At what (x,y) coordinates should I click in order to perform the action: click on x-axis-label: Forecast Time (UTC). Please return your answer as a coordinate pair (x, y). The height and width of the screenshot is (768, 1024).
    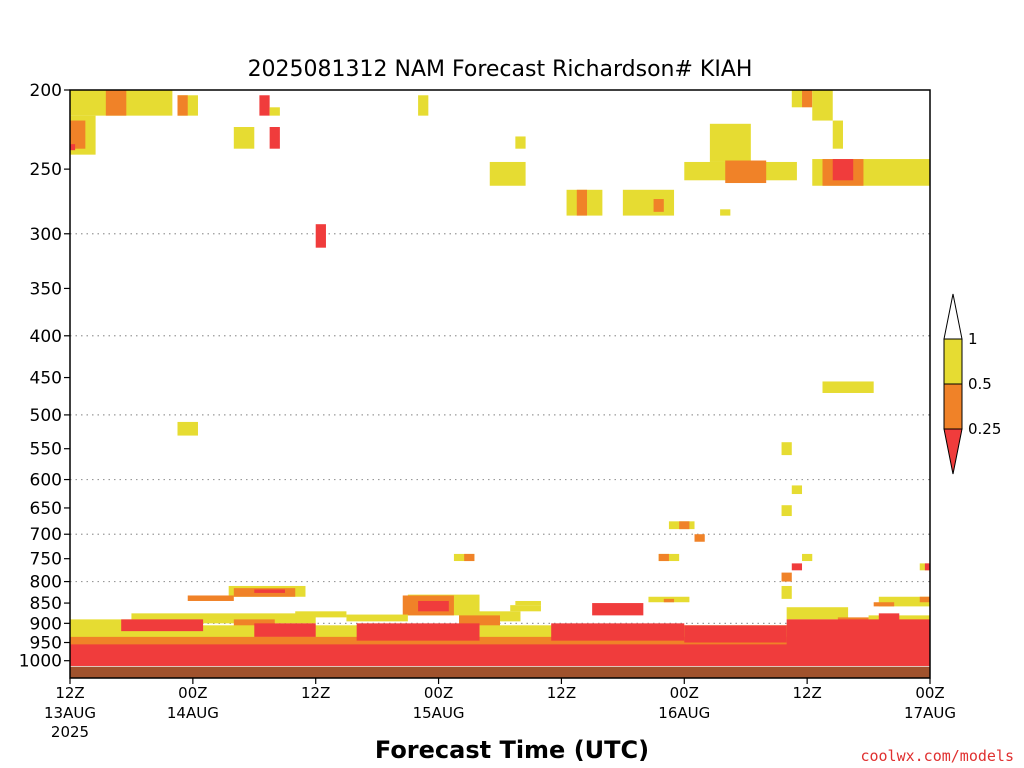
    Looking at the image, I should click on (512, 750).